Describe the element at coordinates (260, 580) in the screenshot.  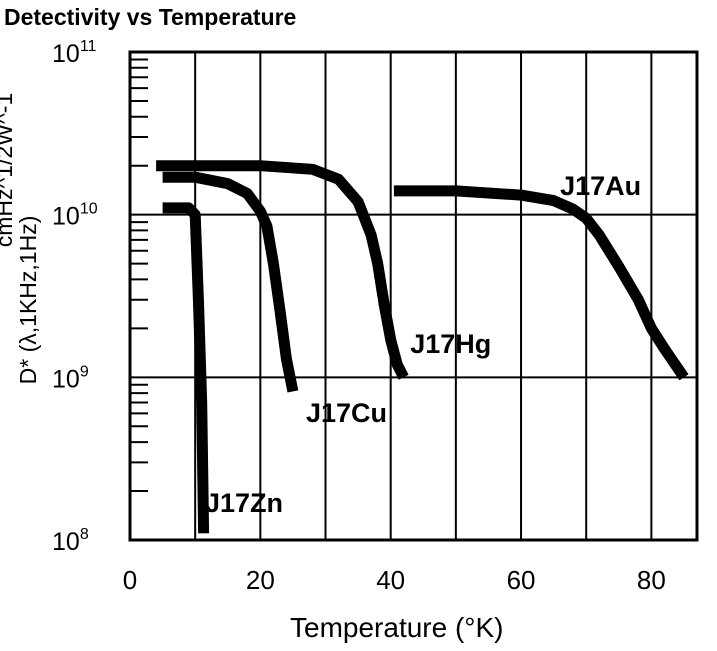
I see `x-tick-label: 20` at that location.